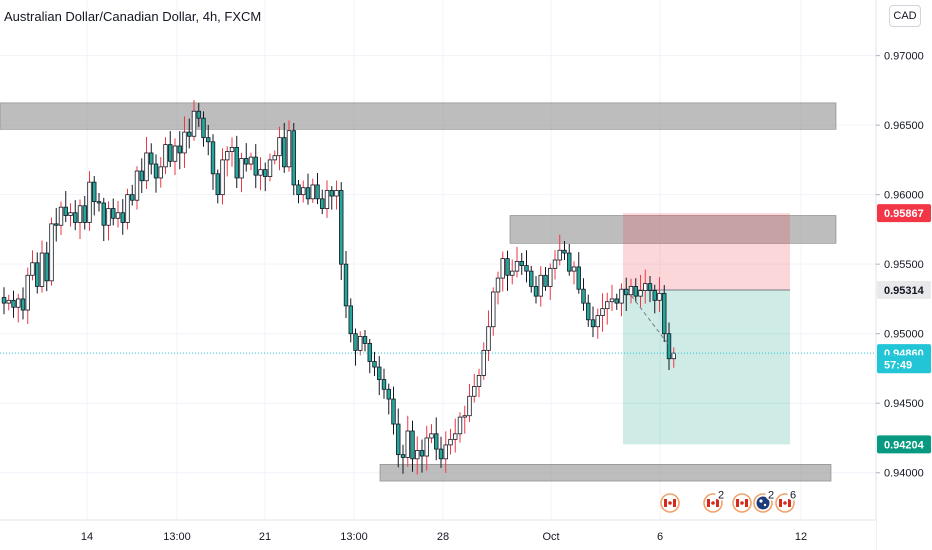  I want to click on price-tick-label: 0.95500, so click(904, 265).